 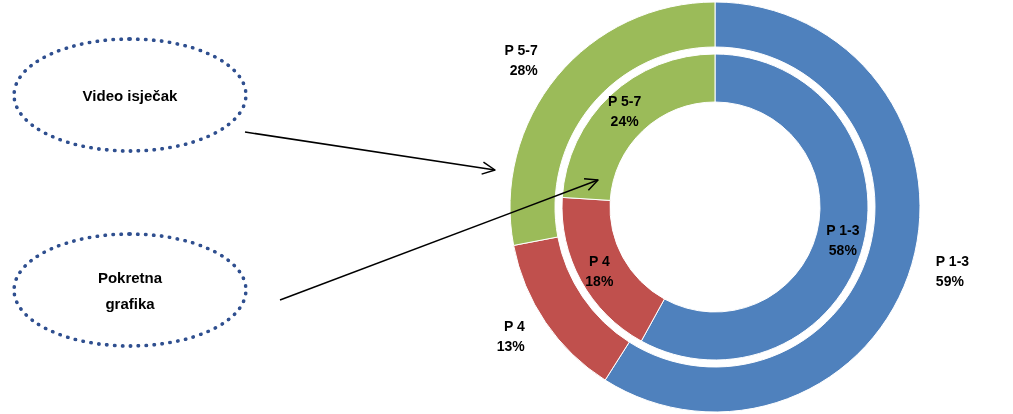 What do you see at coordinates (950, 281) in the screenshot?
I see `data-label: 59%` at bounding box center [950, 281].